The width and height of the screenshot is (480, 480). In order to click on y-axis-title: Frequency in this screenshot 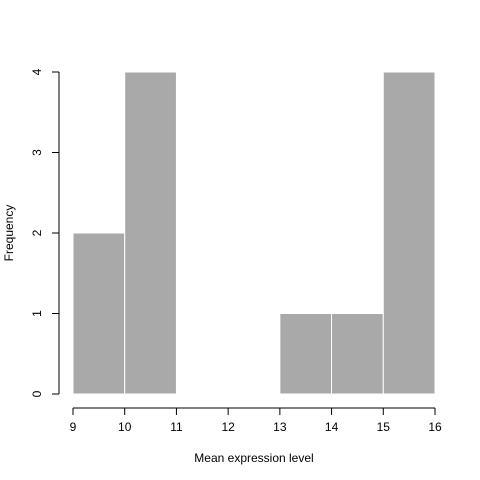, I will do `click(9, 233)`.